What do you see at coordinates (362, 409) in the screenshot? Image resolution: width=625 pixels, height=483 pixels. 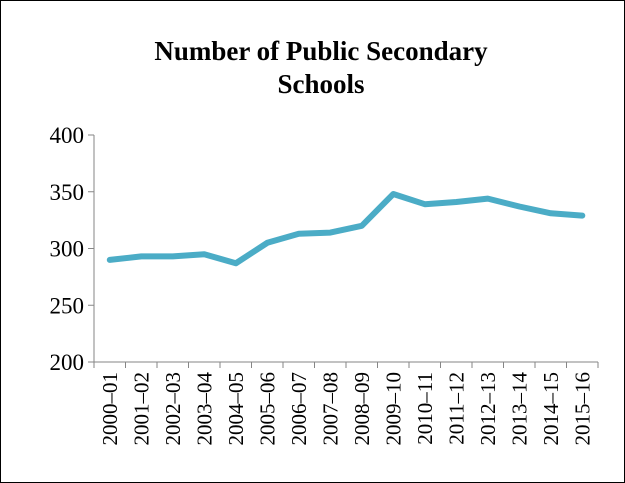 I see `x-tick-label: 2008–09` at bounding box center [362, 409].